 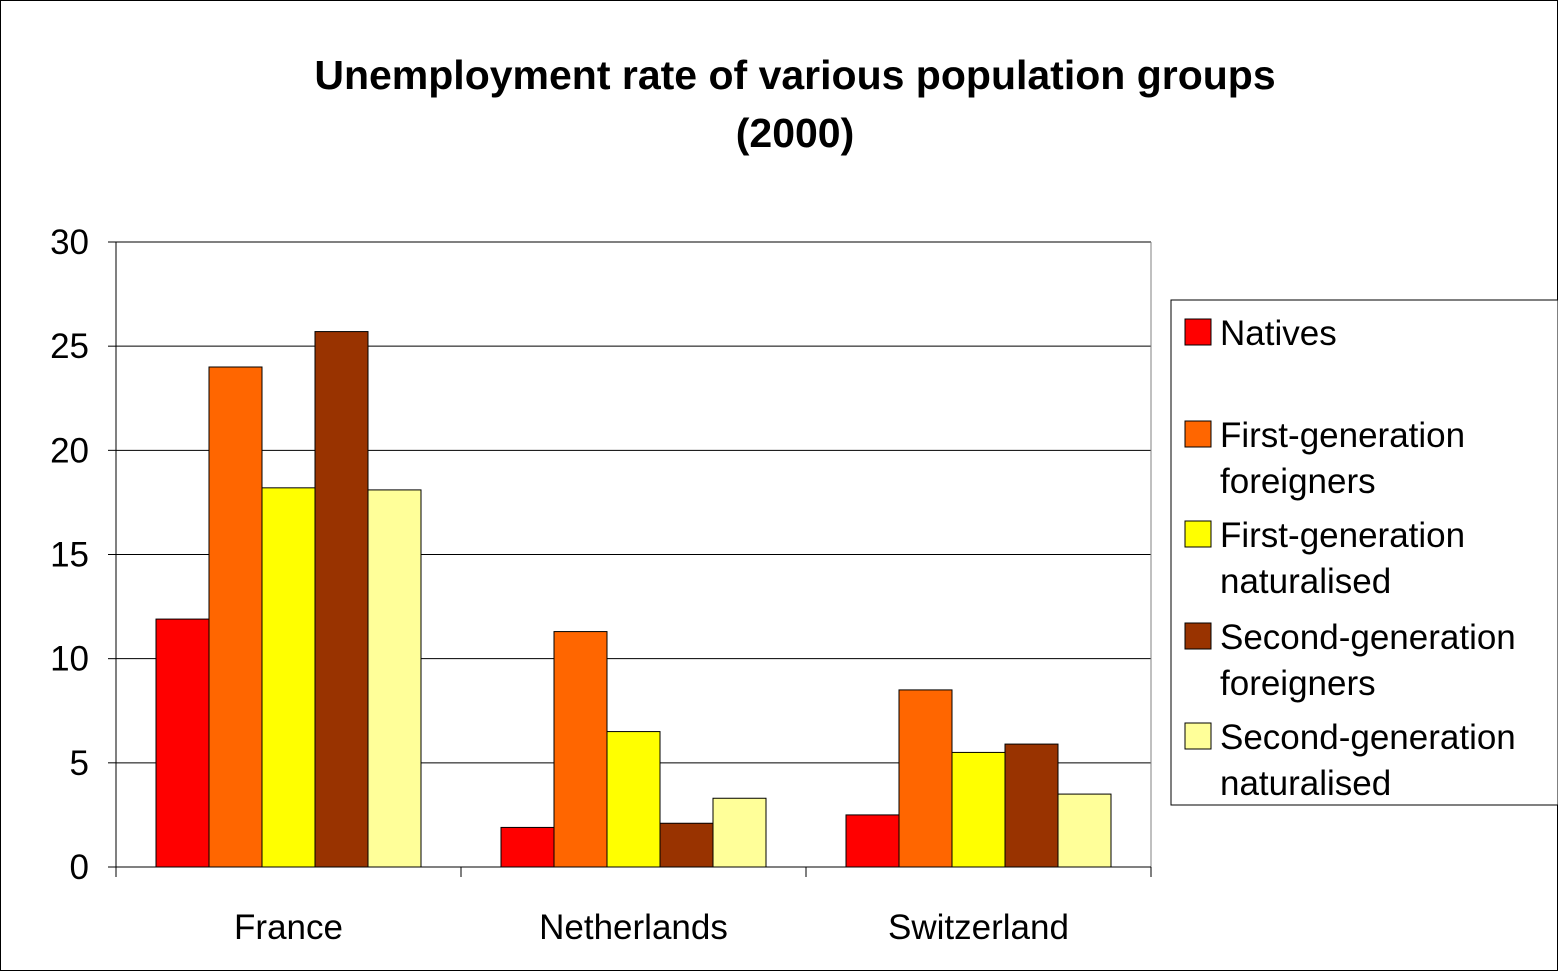 I want to click on x-tick-label: Switzerland, so click(x=978, y=927).